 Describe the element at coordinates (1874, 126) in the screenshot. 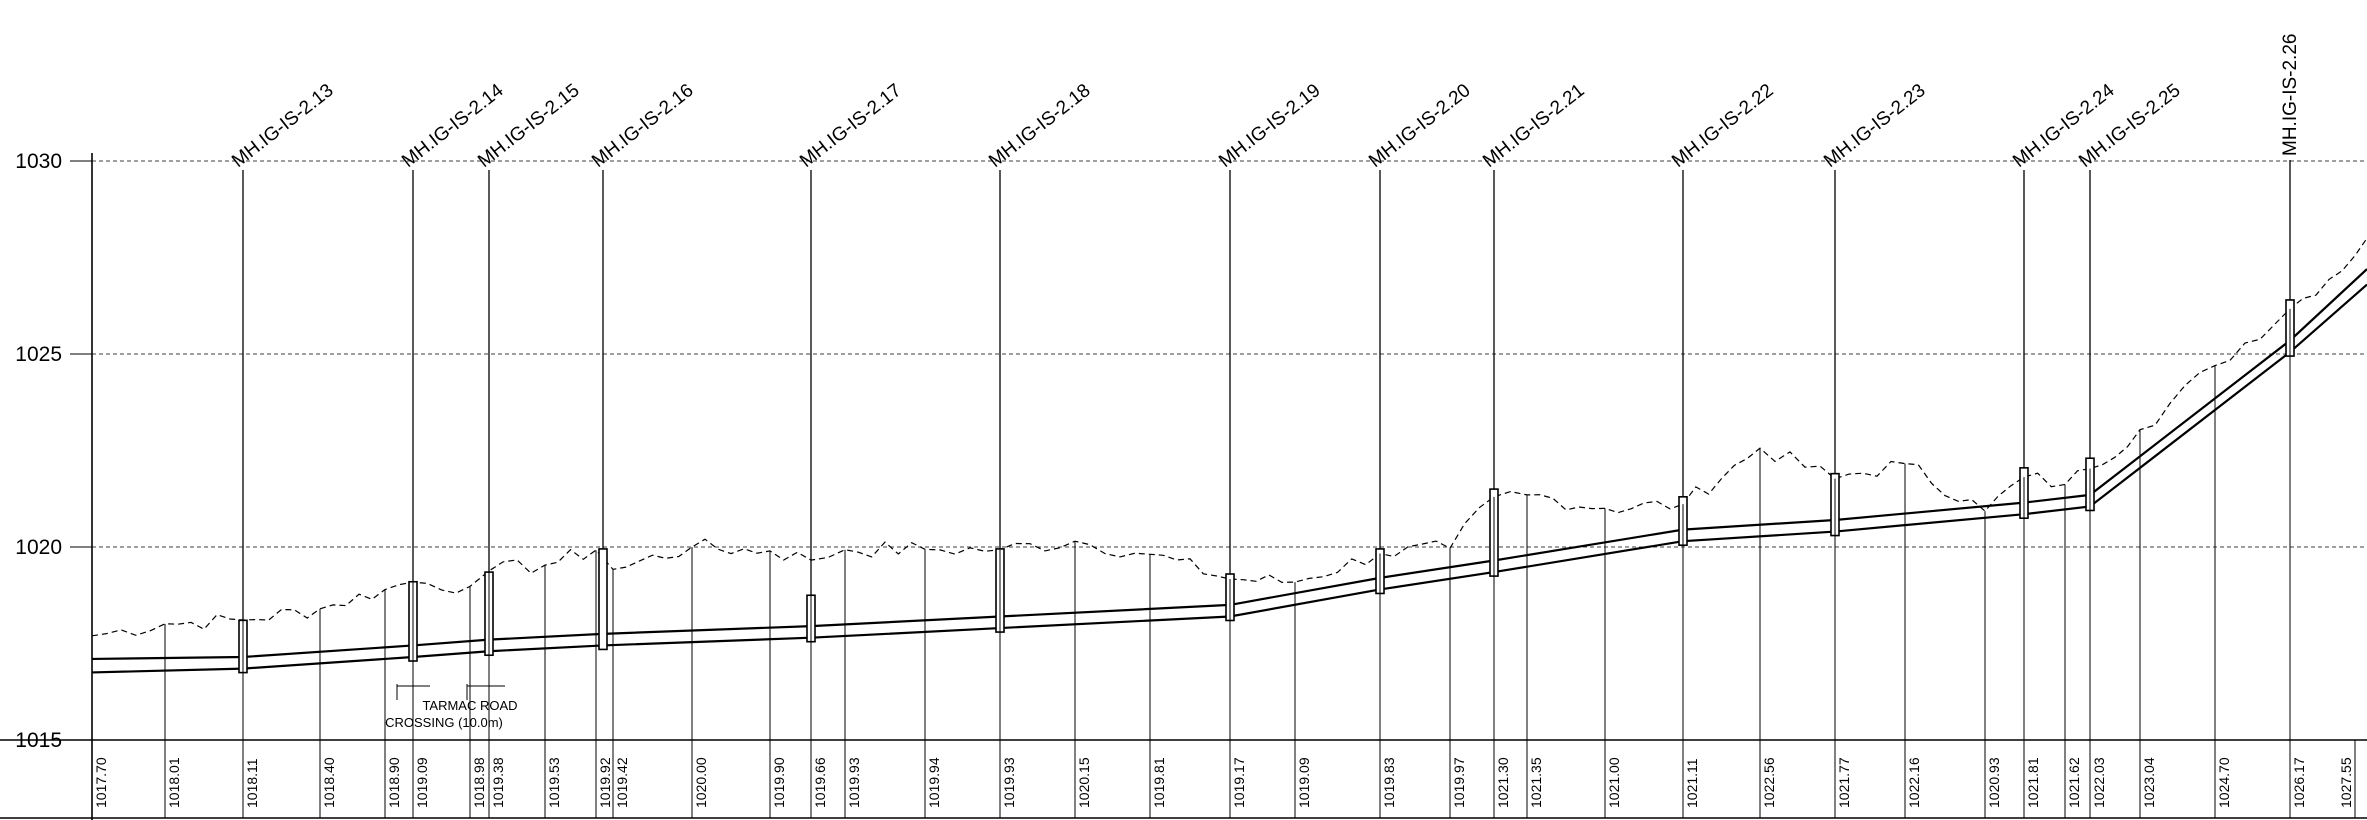

I see `manhole-label-11: MH.IG-IS-2.23` at that location.